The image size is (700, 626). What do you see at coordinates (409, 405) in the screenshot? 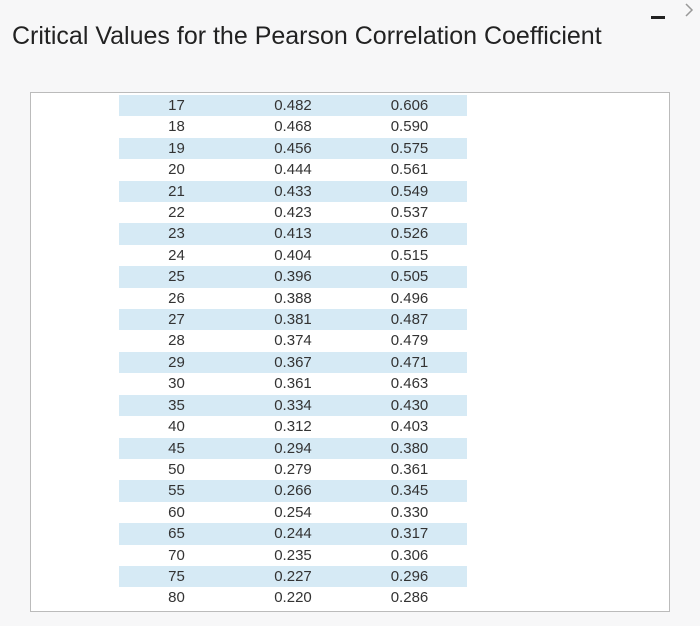
I see `table-cell: 0.430` at bounding box center [409, 405].